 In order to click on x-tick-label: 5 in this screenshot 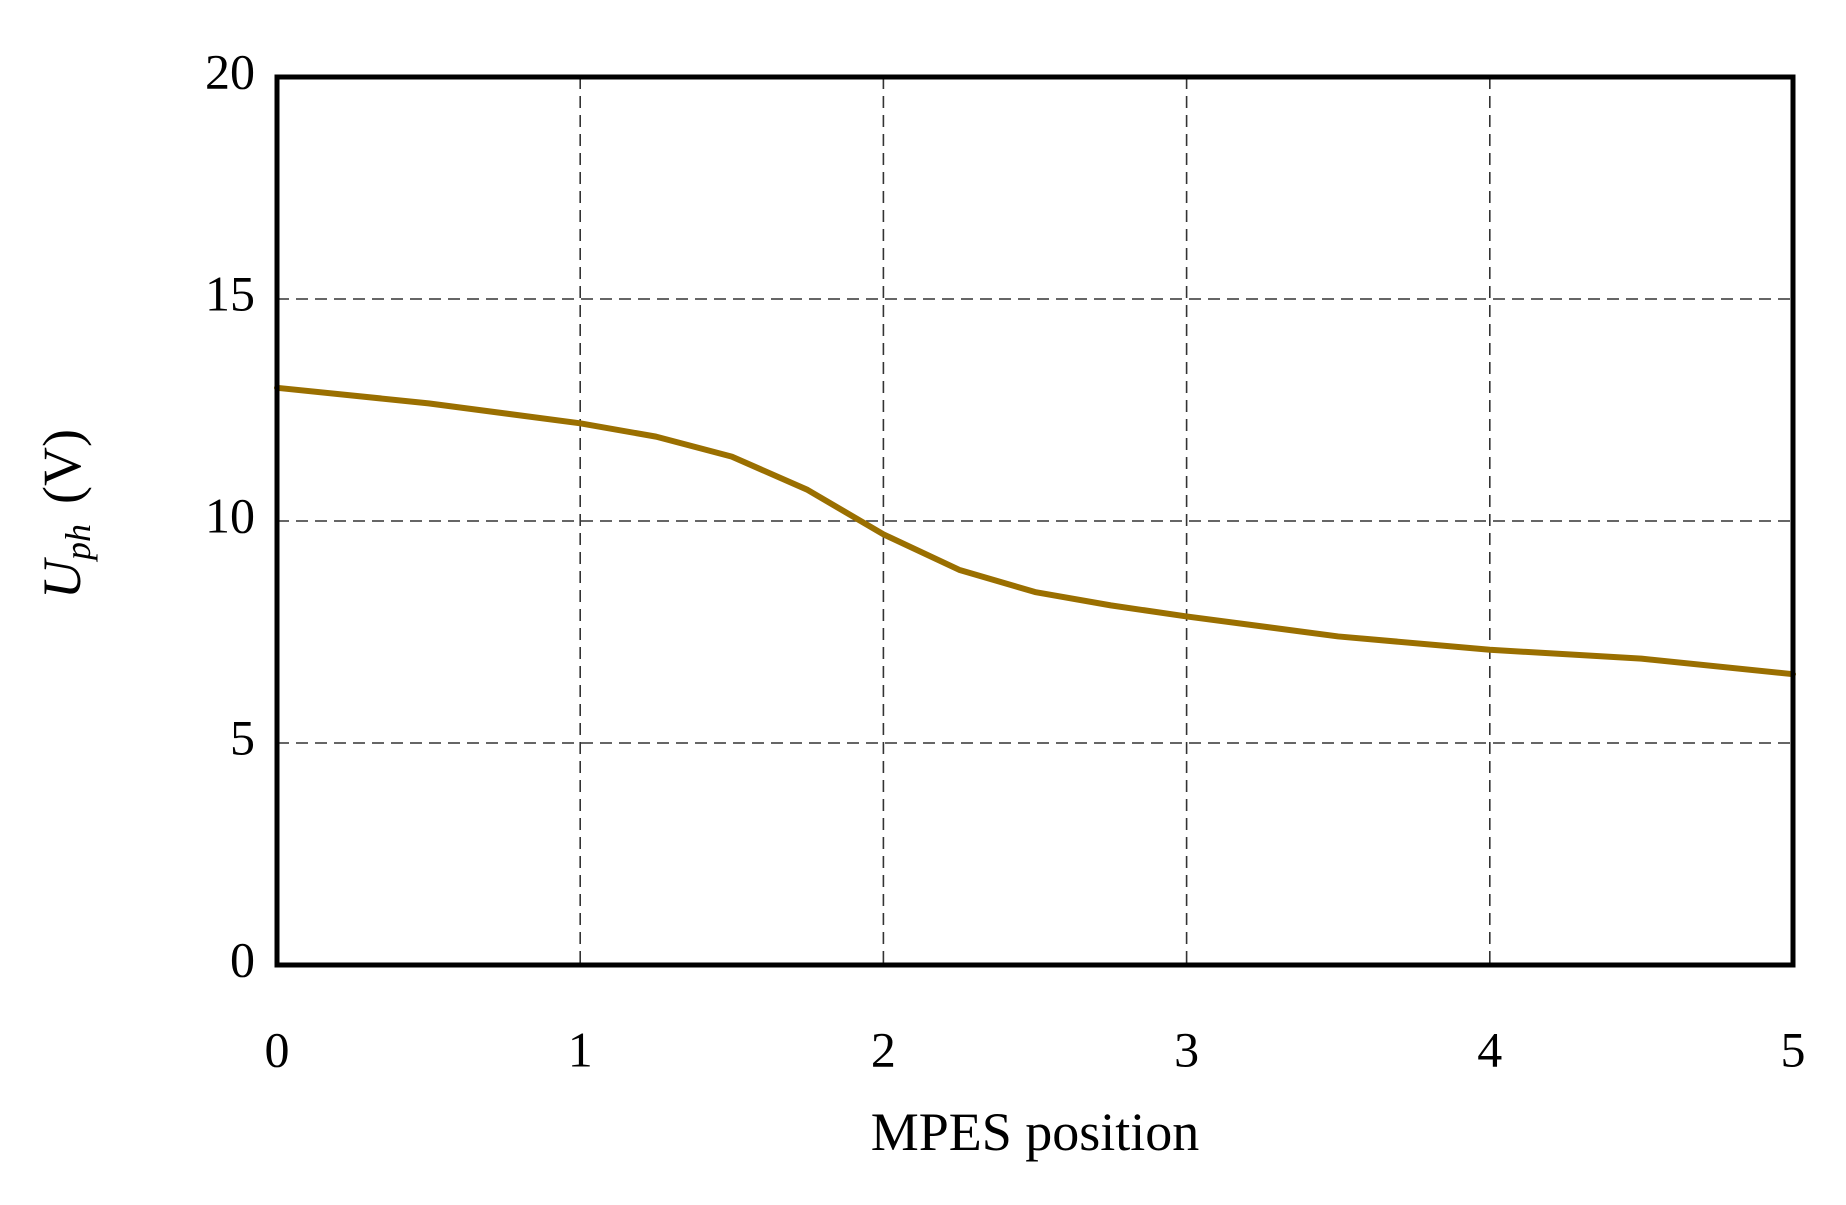, I will do `click(1793, 1049)`.